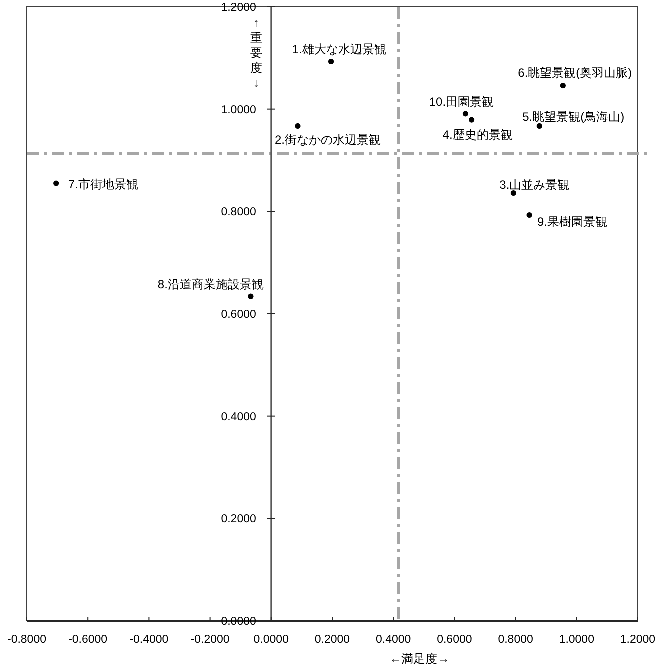  I want to click on y-tick-label: 1.0000, so click(238, 110).